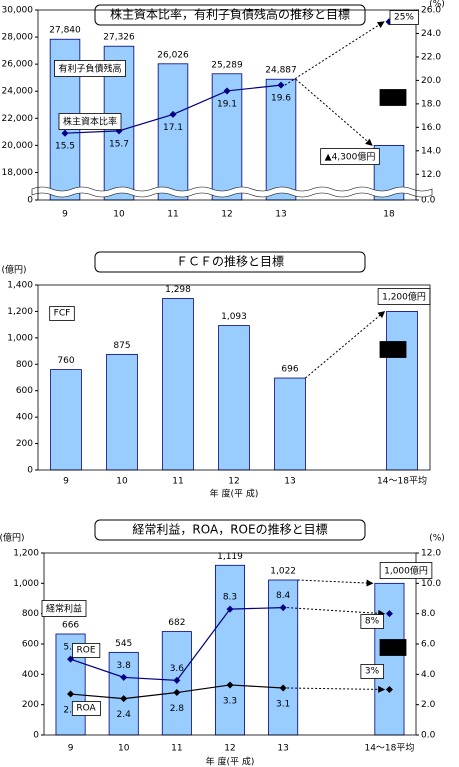 This screenshot has height=767, width=459. Describe the element at coordinates (402, 481) in the screenshot. I see `x-tick-label: 14〜18平均` at that location.